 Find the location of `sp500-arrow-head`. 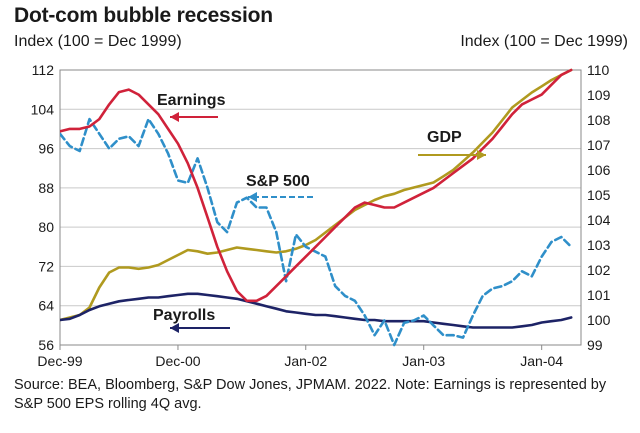

sp500-arrow-head is located at coordinates (252, 197).